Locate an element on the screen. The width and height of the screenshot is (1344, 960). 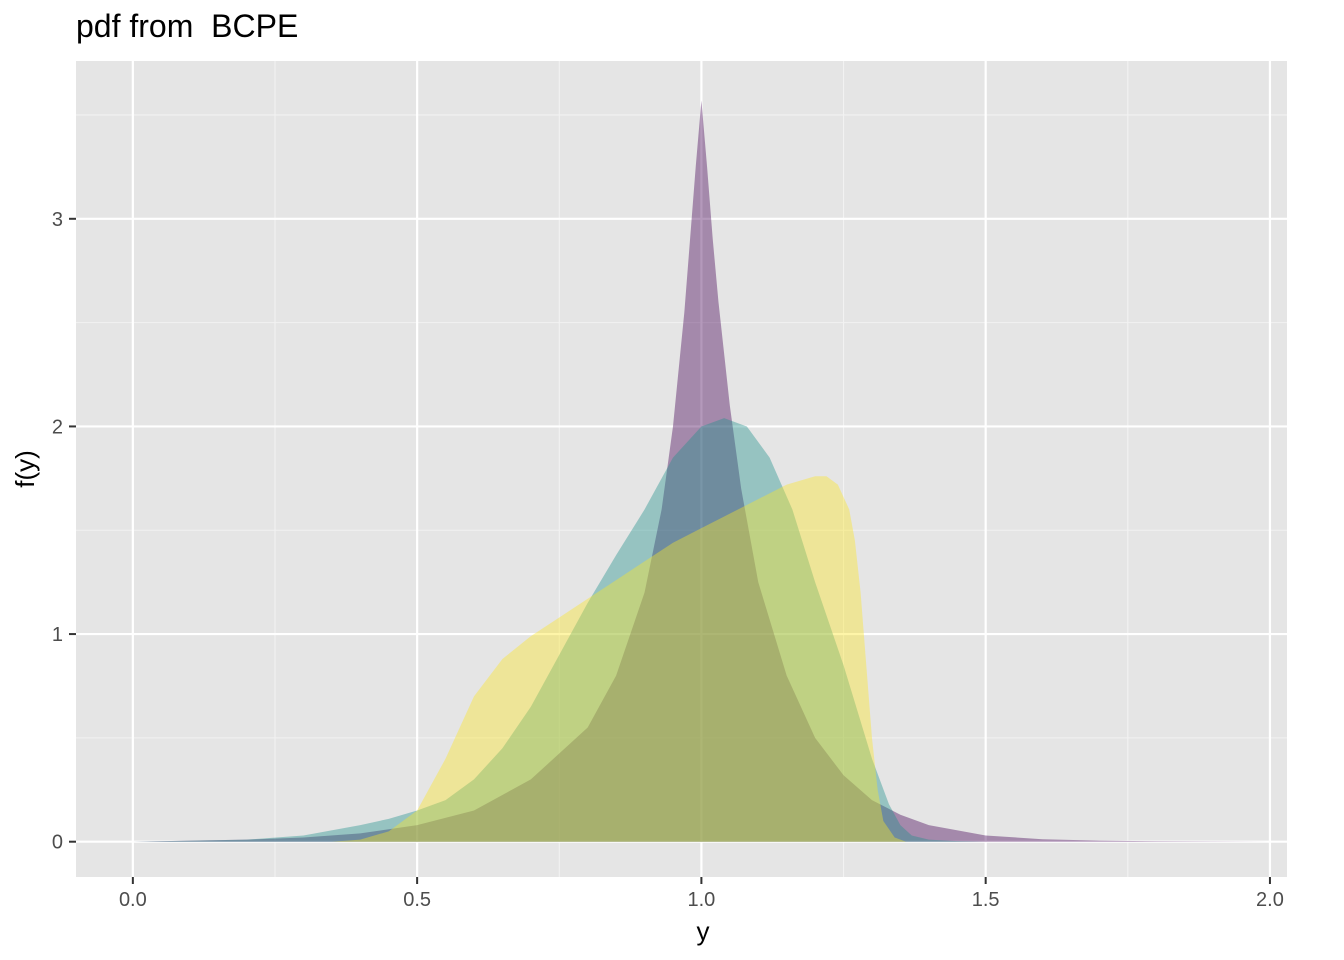
x-axis: 0.0 0.5 1.0 1.5 2.0 is located at coordinates (701, 894).